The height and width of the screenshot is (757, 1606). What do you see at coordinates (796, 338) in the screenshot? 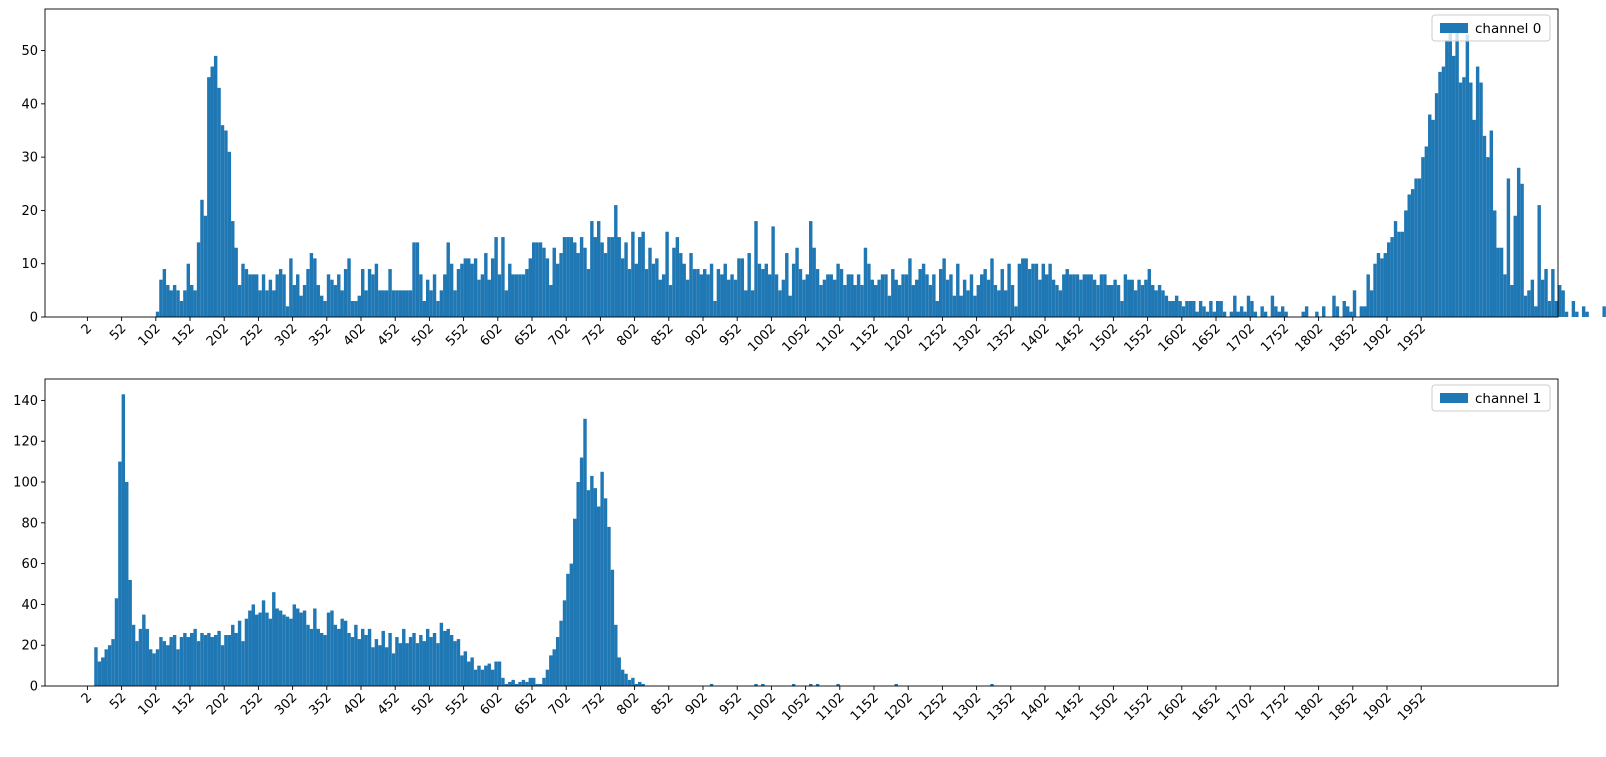
I see `x-tick-label: 1052` at bounding box center [796, 338].